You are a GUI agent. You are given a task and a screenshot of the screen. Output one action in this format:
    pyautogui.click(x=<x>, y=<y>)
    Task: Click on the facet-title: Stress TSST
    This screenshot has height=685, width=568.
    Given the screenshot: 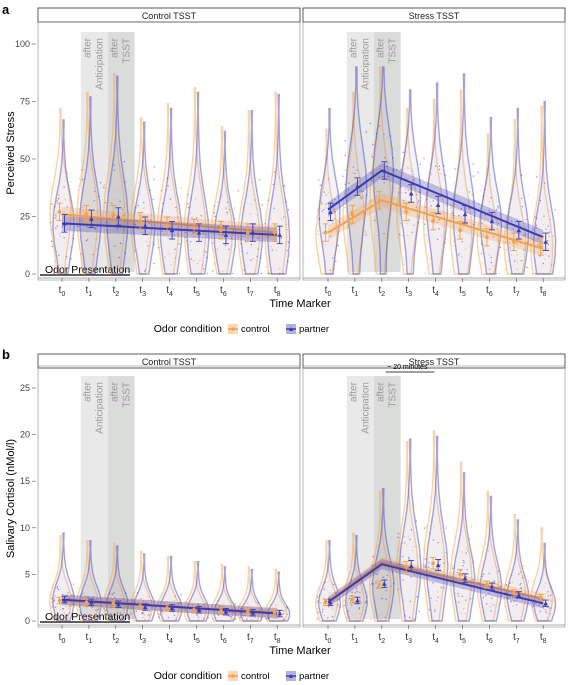 What is the action you would take?
    pyautogui.click(x=434, y=16)
    